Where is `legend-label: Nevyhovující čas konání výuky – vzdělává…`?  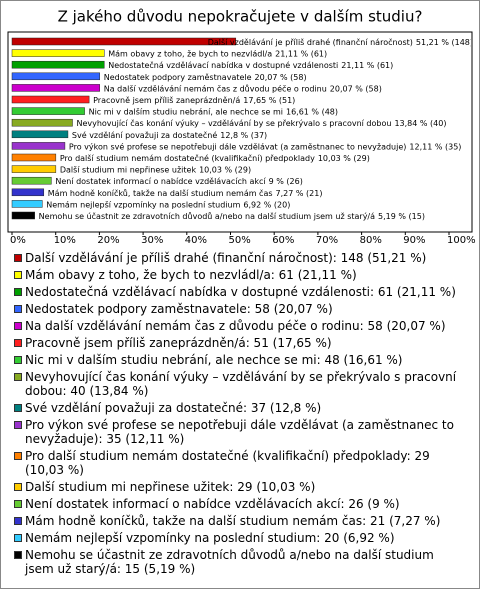
legend-label: Nevyhovující čas konání výuky – vzdělává… is located at coordinates (241, 384).